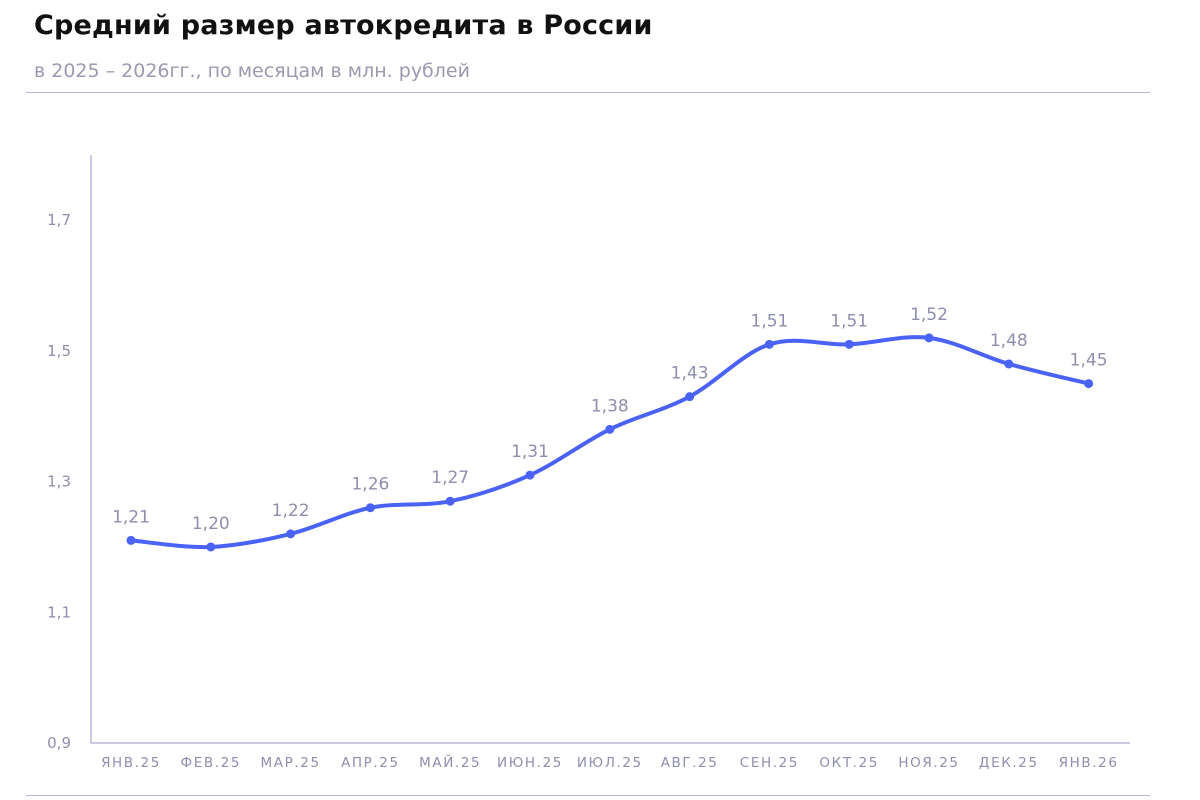 This screenshot has width=1200, height=800. Describe the element at coordinates (211, 524) in the screenshot. I see `data-label: 1,20` at that location.